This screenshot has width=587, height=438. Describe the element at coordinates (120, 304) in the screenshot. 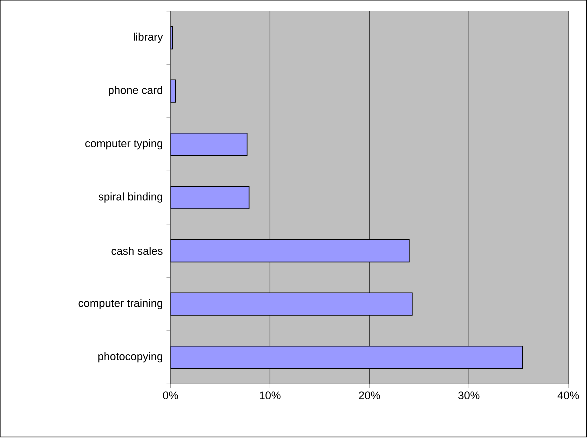

I see `y-tick-label: computer training` at that location.